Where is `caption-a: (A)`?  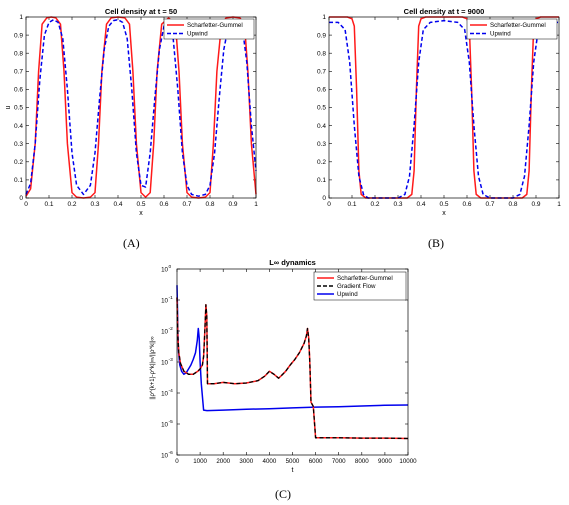
caption-a: (A) is located at coordinates (131, 243).